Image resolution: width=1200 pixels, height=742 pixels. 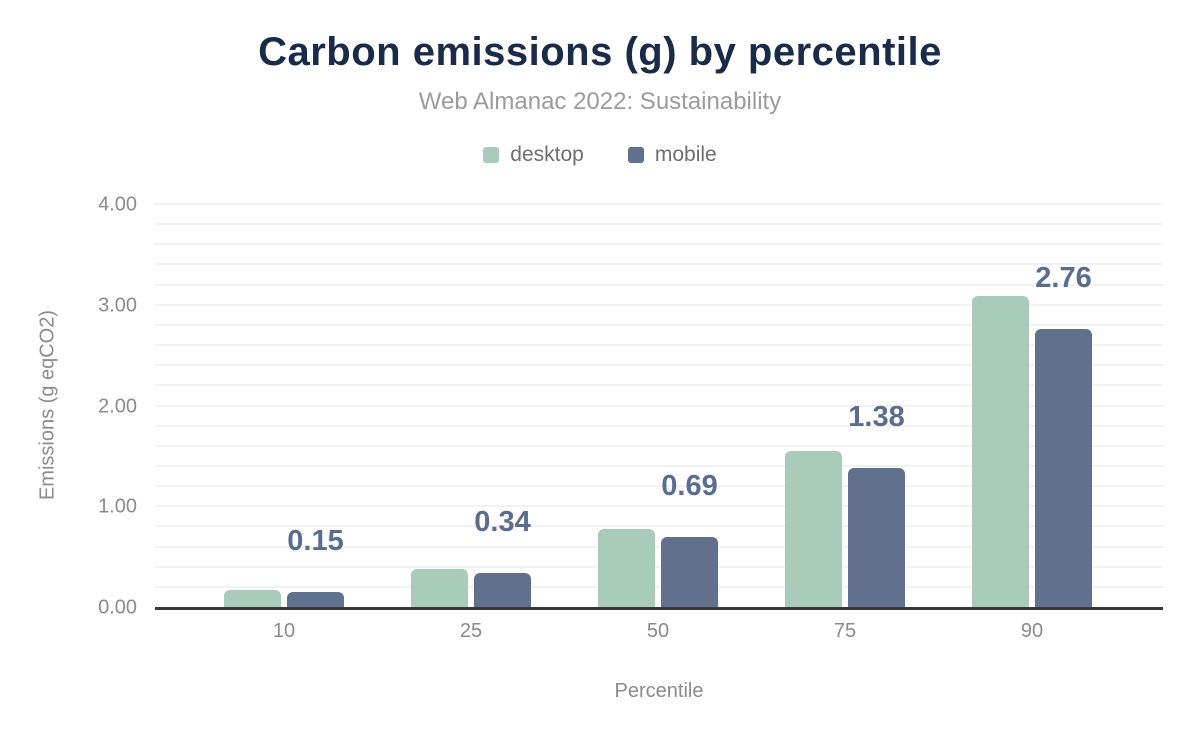 I want to click on bar-value-label: 1.38, so click(x=876, y=416).